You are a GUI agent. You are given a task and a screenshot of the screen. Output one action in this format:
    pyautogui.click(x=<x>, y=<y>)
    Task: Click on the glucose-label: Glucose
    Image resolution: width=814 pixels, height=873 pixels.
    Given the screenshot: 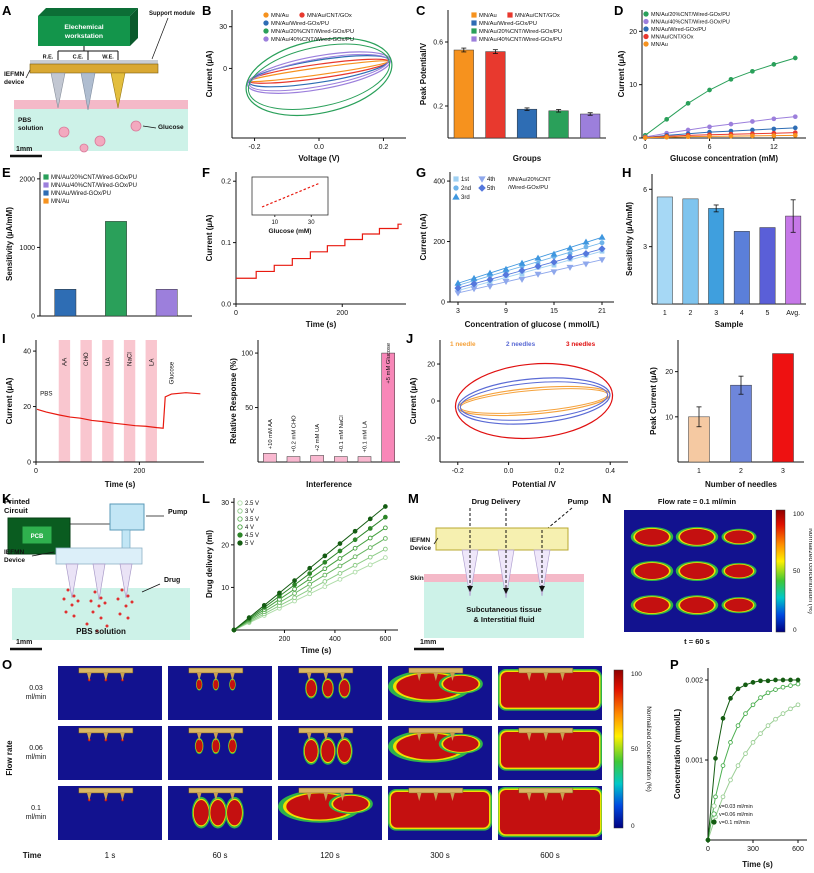 What is the action you would take?
    pyautogui.click(x=171, y=127)
    